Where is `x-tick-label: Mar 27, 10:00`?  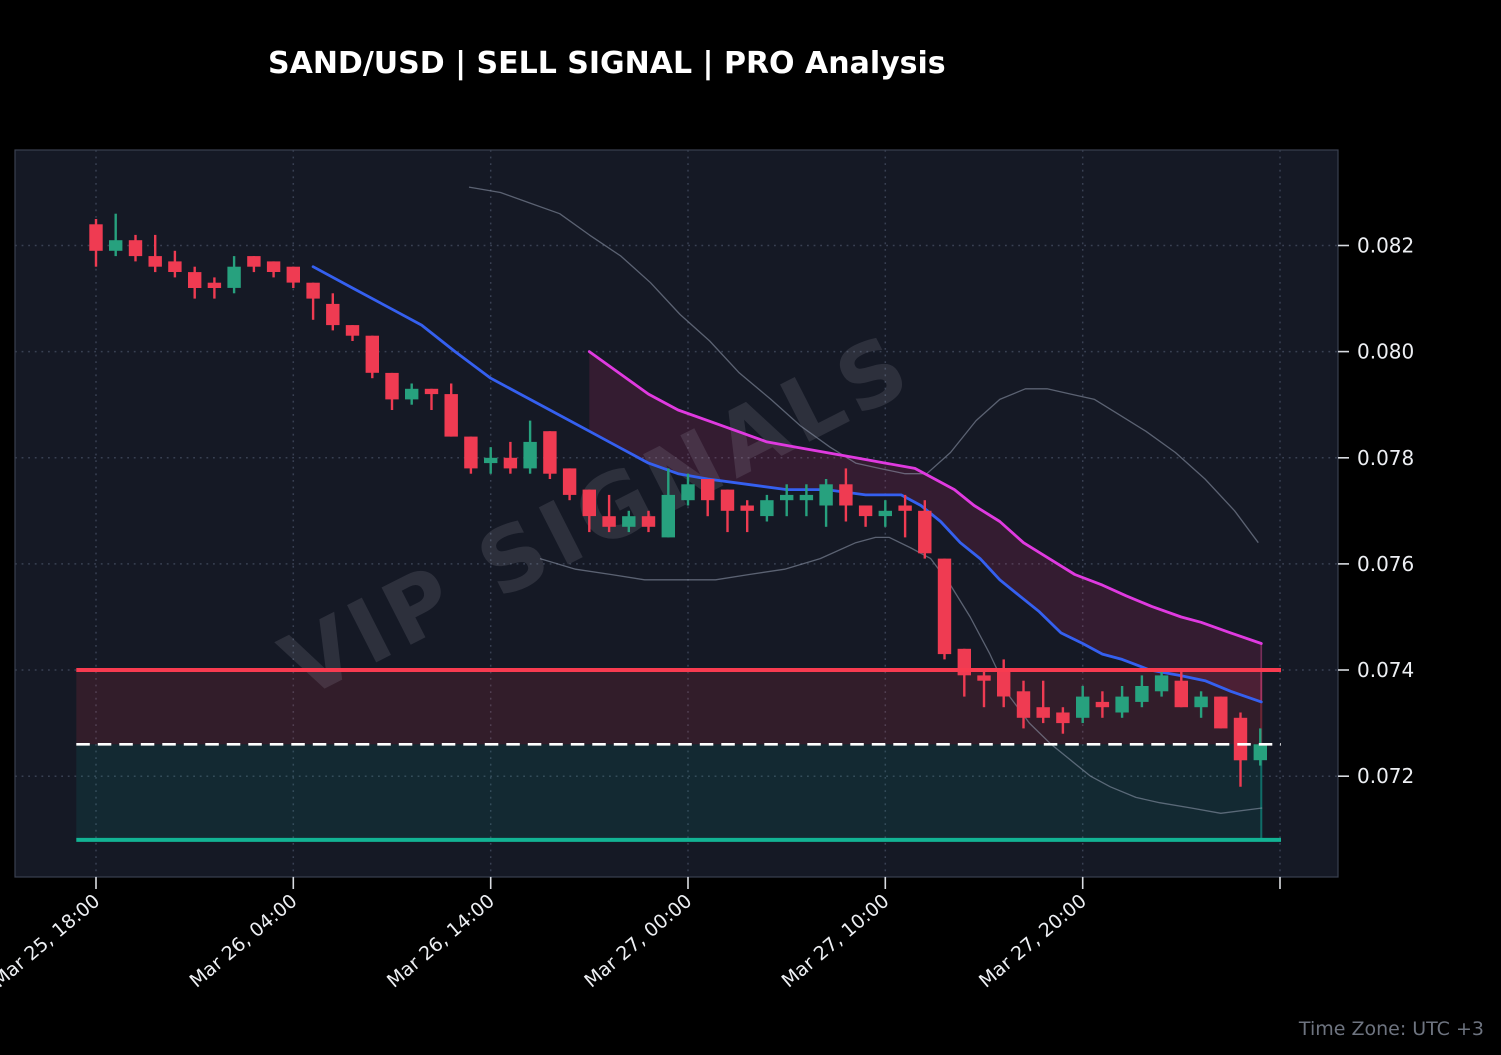
x-tick-label: Mar 27, 10:00 is located at coordinates (836, 941).